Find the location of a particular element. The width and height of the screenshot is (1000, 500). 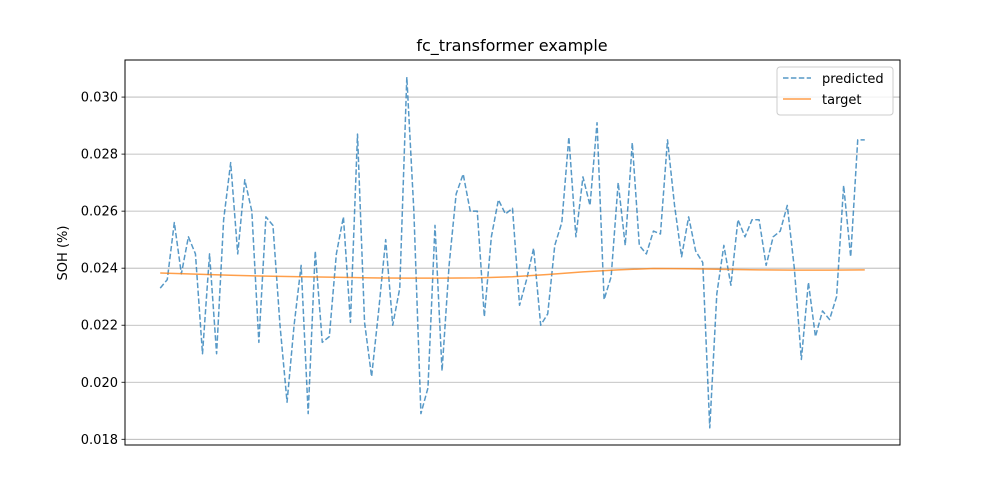

y-tick-label: 0.026 is located at coordinates (99, 212).